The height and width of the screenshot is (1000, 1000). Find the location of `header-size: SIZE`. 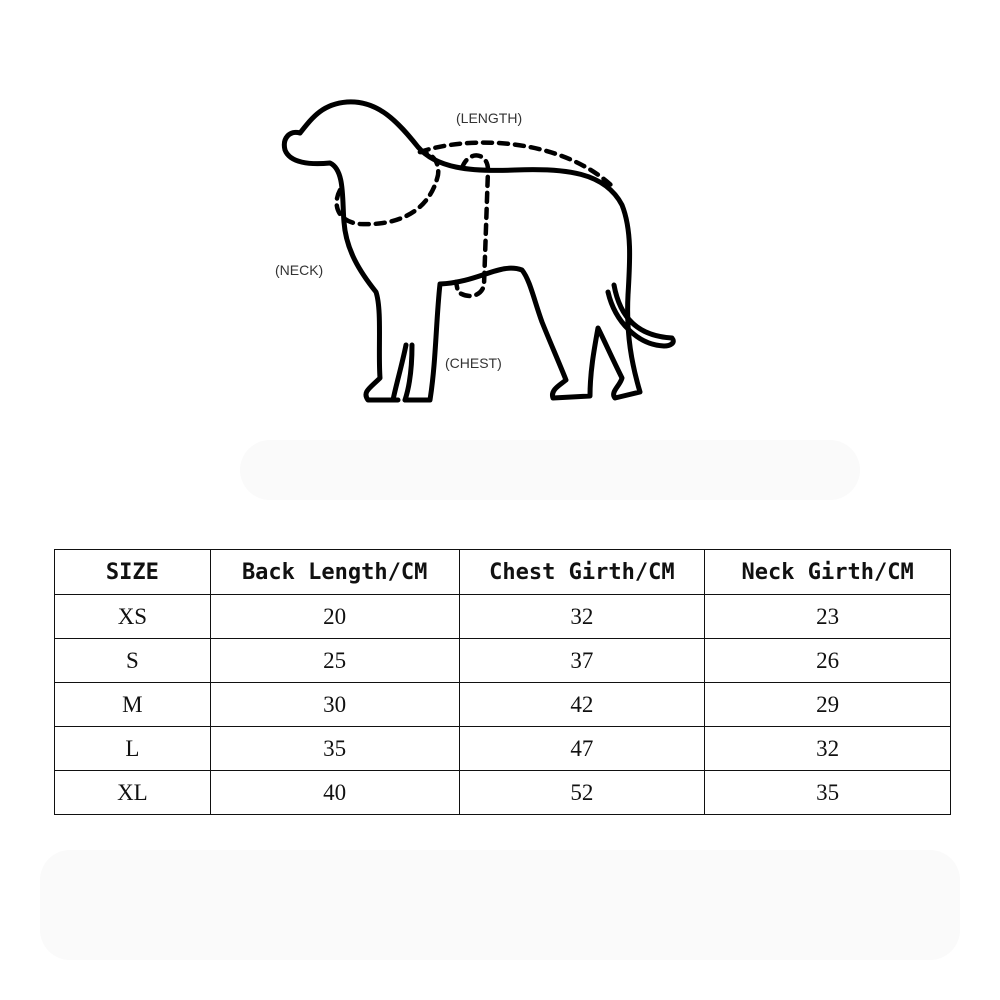

header-size: SIZE is located at coordinates (132, 572).